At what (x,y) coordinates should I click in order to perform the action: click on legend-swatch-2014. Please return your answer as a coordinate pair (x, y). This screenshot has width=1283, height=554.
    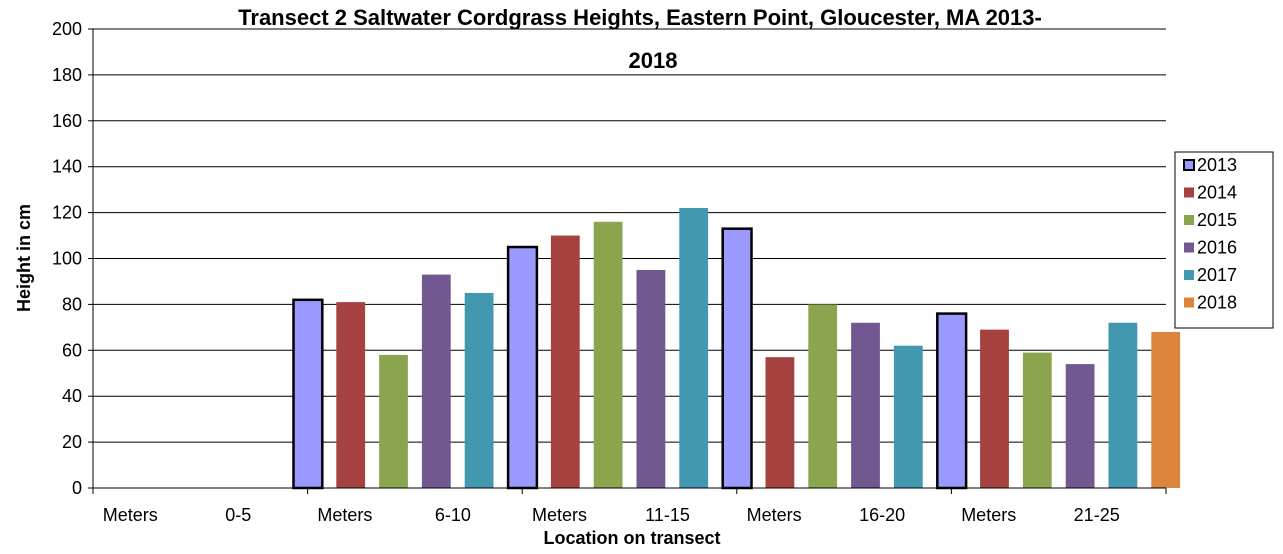
    Looking at the image, I should click on (1189, 192).